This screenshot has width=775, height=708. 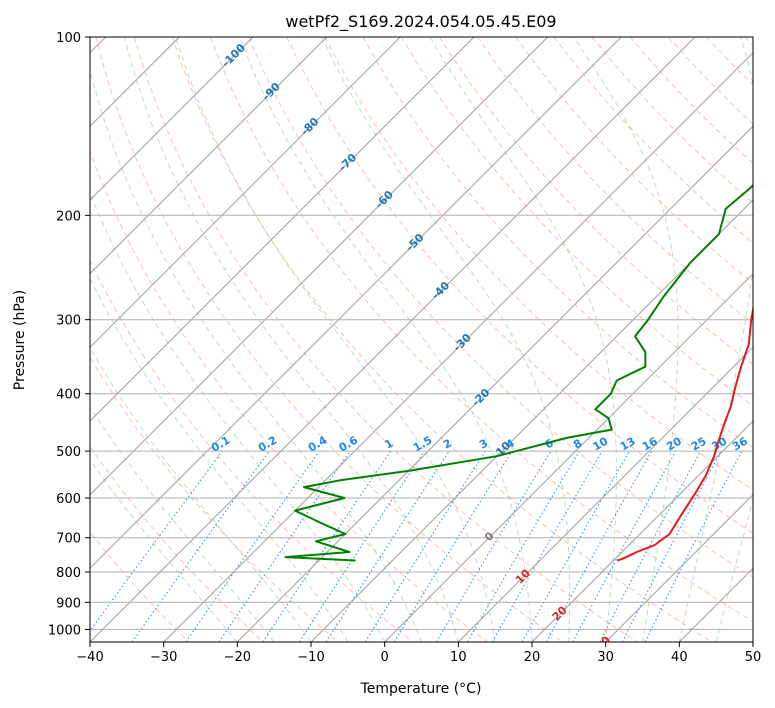 I want to click on moist-adiabat, so click(x=164, y=550).